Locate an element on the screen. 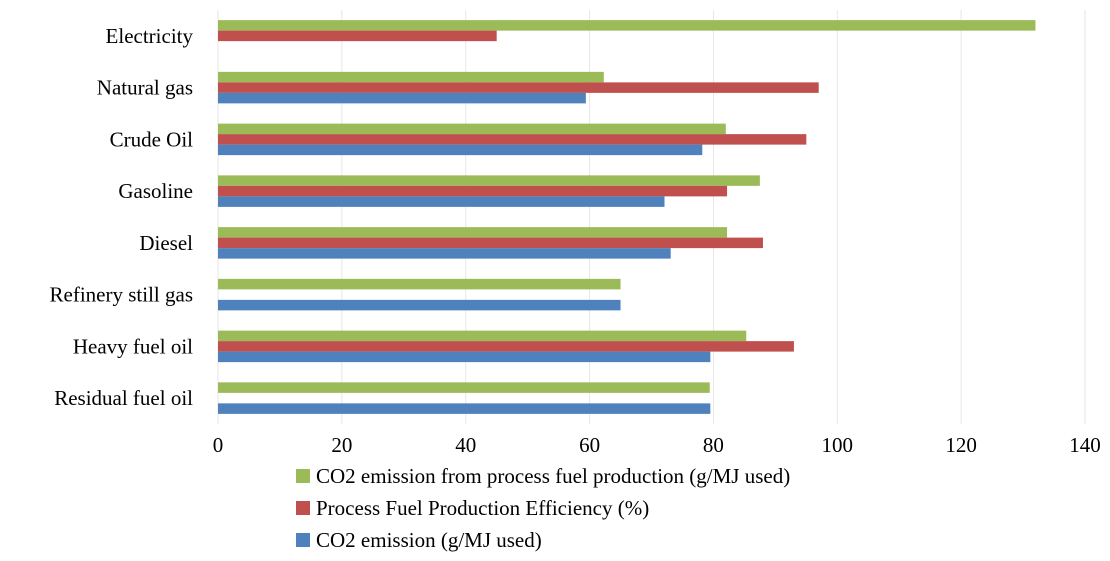 The width and height of the screenshot is (1110, 561). legend-item: Process Fuel Production Efficiency (%) is located at coordinates (543, 508).